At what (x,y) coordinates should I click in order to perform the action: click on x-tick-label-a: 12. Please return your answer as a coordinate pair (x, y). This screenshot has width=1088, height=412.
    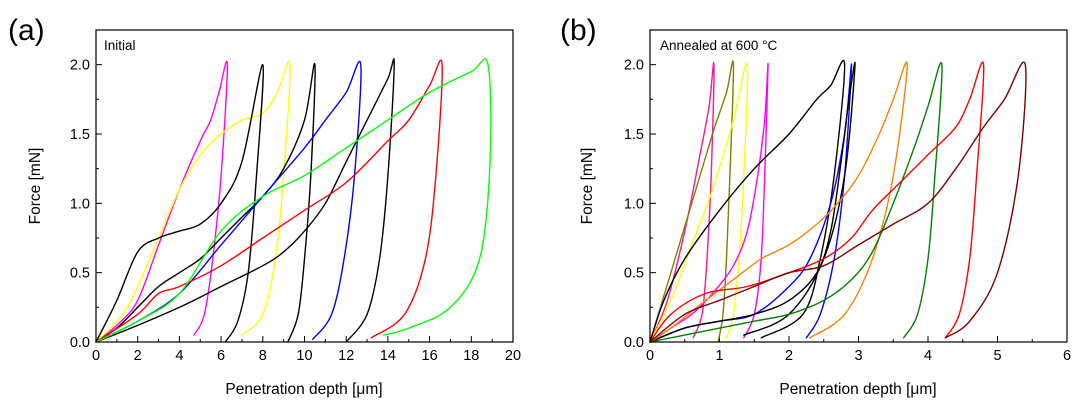
    Looking at the image, I should click on (346, 356).